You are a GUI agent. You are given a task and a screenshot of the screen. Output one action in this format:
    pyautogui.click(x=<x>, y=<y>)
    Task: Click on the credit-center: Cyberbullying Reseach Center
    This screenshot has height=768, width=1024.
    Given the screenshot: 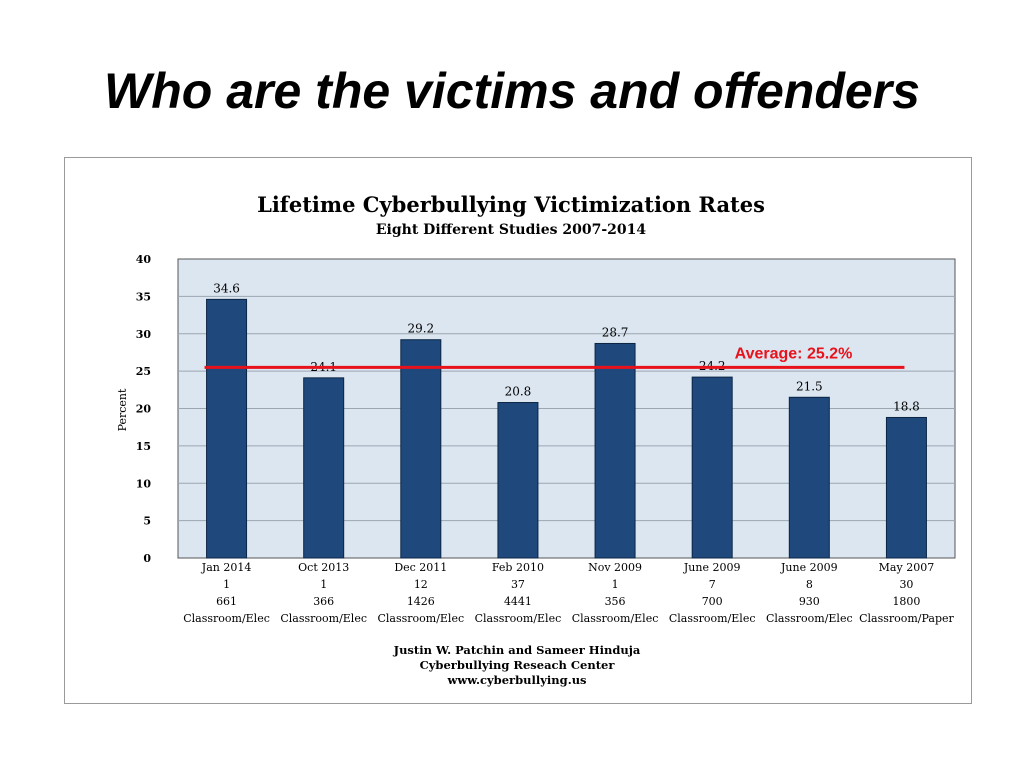 What is the action you would take?
    pyautogui.click(x=518, y=665)
    